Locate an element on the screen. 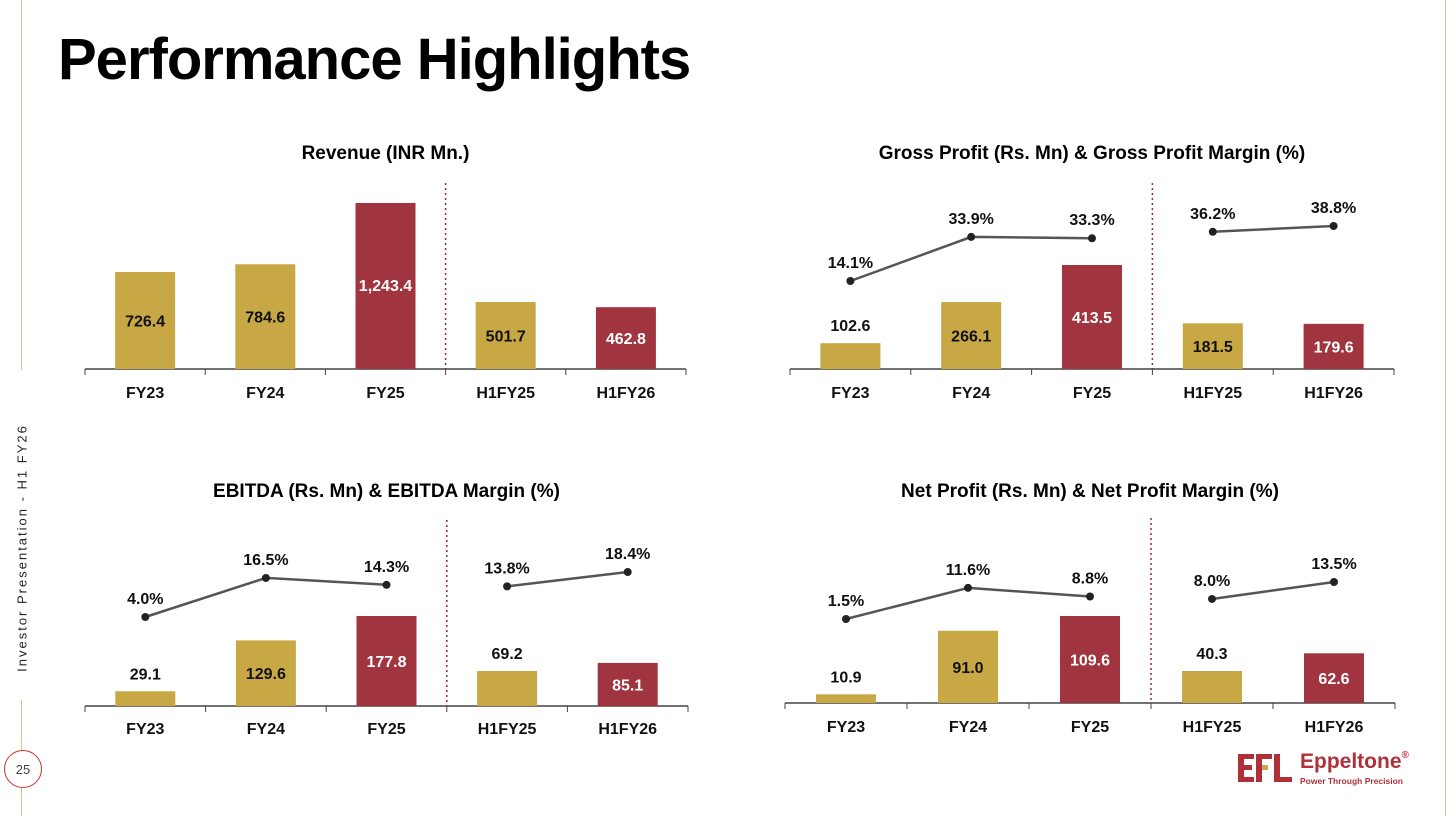 Image resolution: width=1456 pixels, height=816 pixels. margin-label: 18.4% is located at coordinates (627, 554).